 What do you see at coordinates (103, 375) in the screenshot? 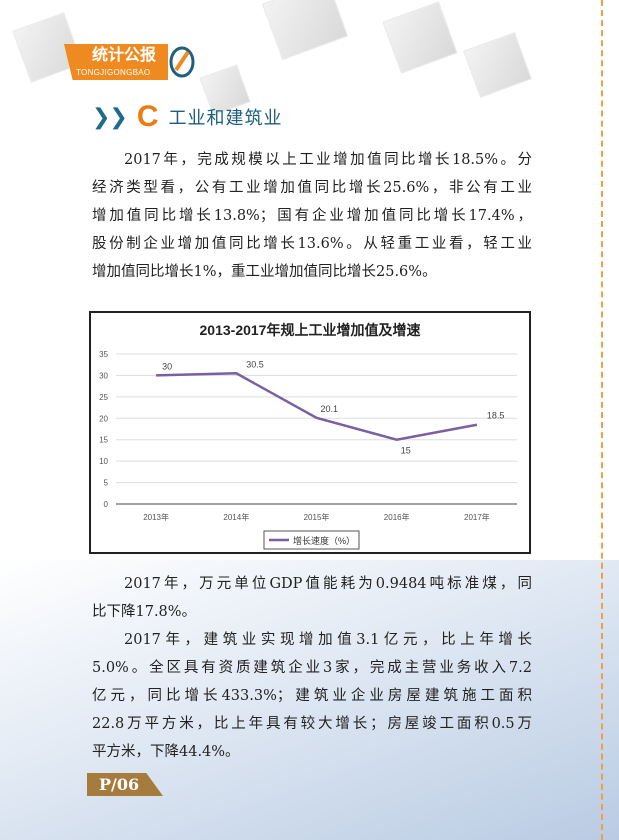
I see `y-tick-label: 30` at bounding box center [103, 375].